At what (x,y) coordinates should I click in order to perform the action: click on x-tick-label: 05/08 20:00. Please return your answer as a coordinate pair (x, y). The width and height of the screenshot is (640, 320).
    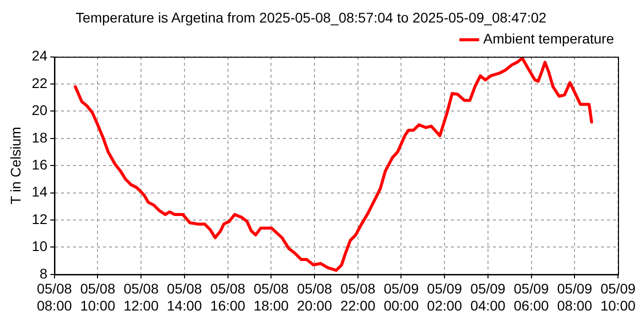
    Looking at the image, I should click on (314, 297).